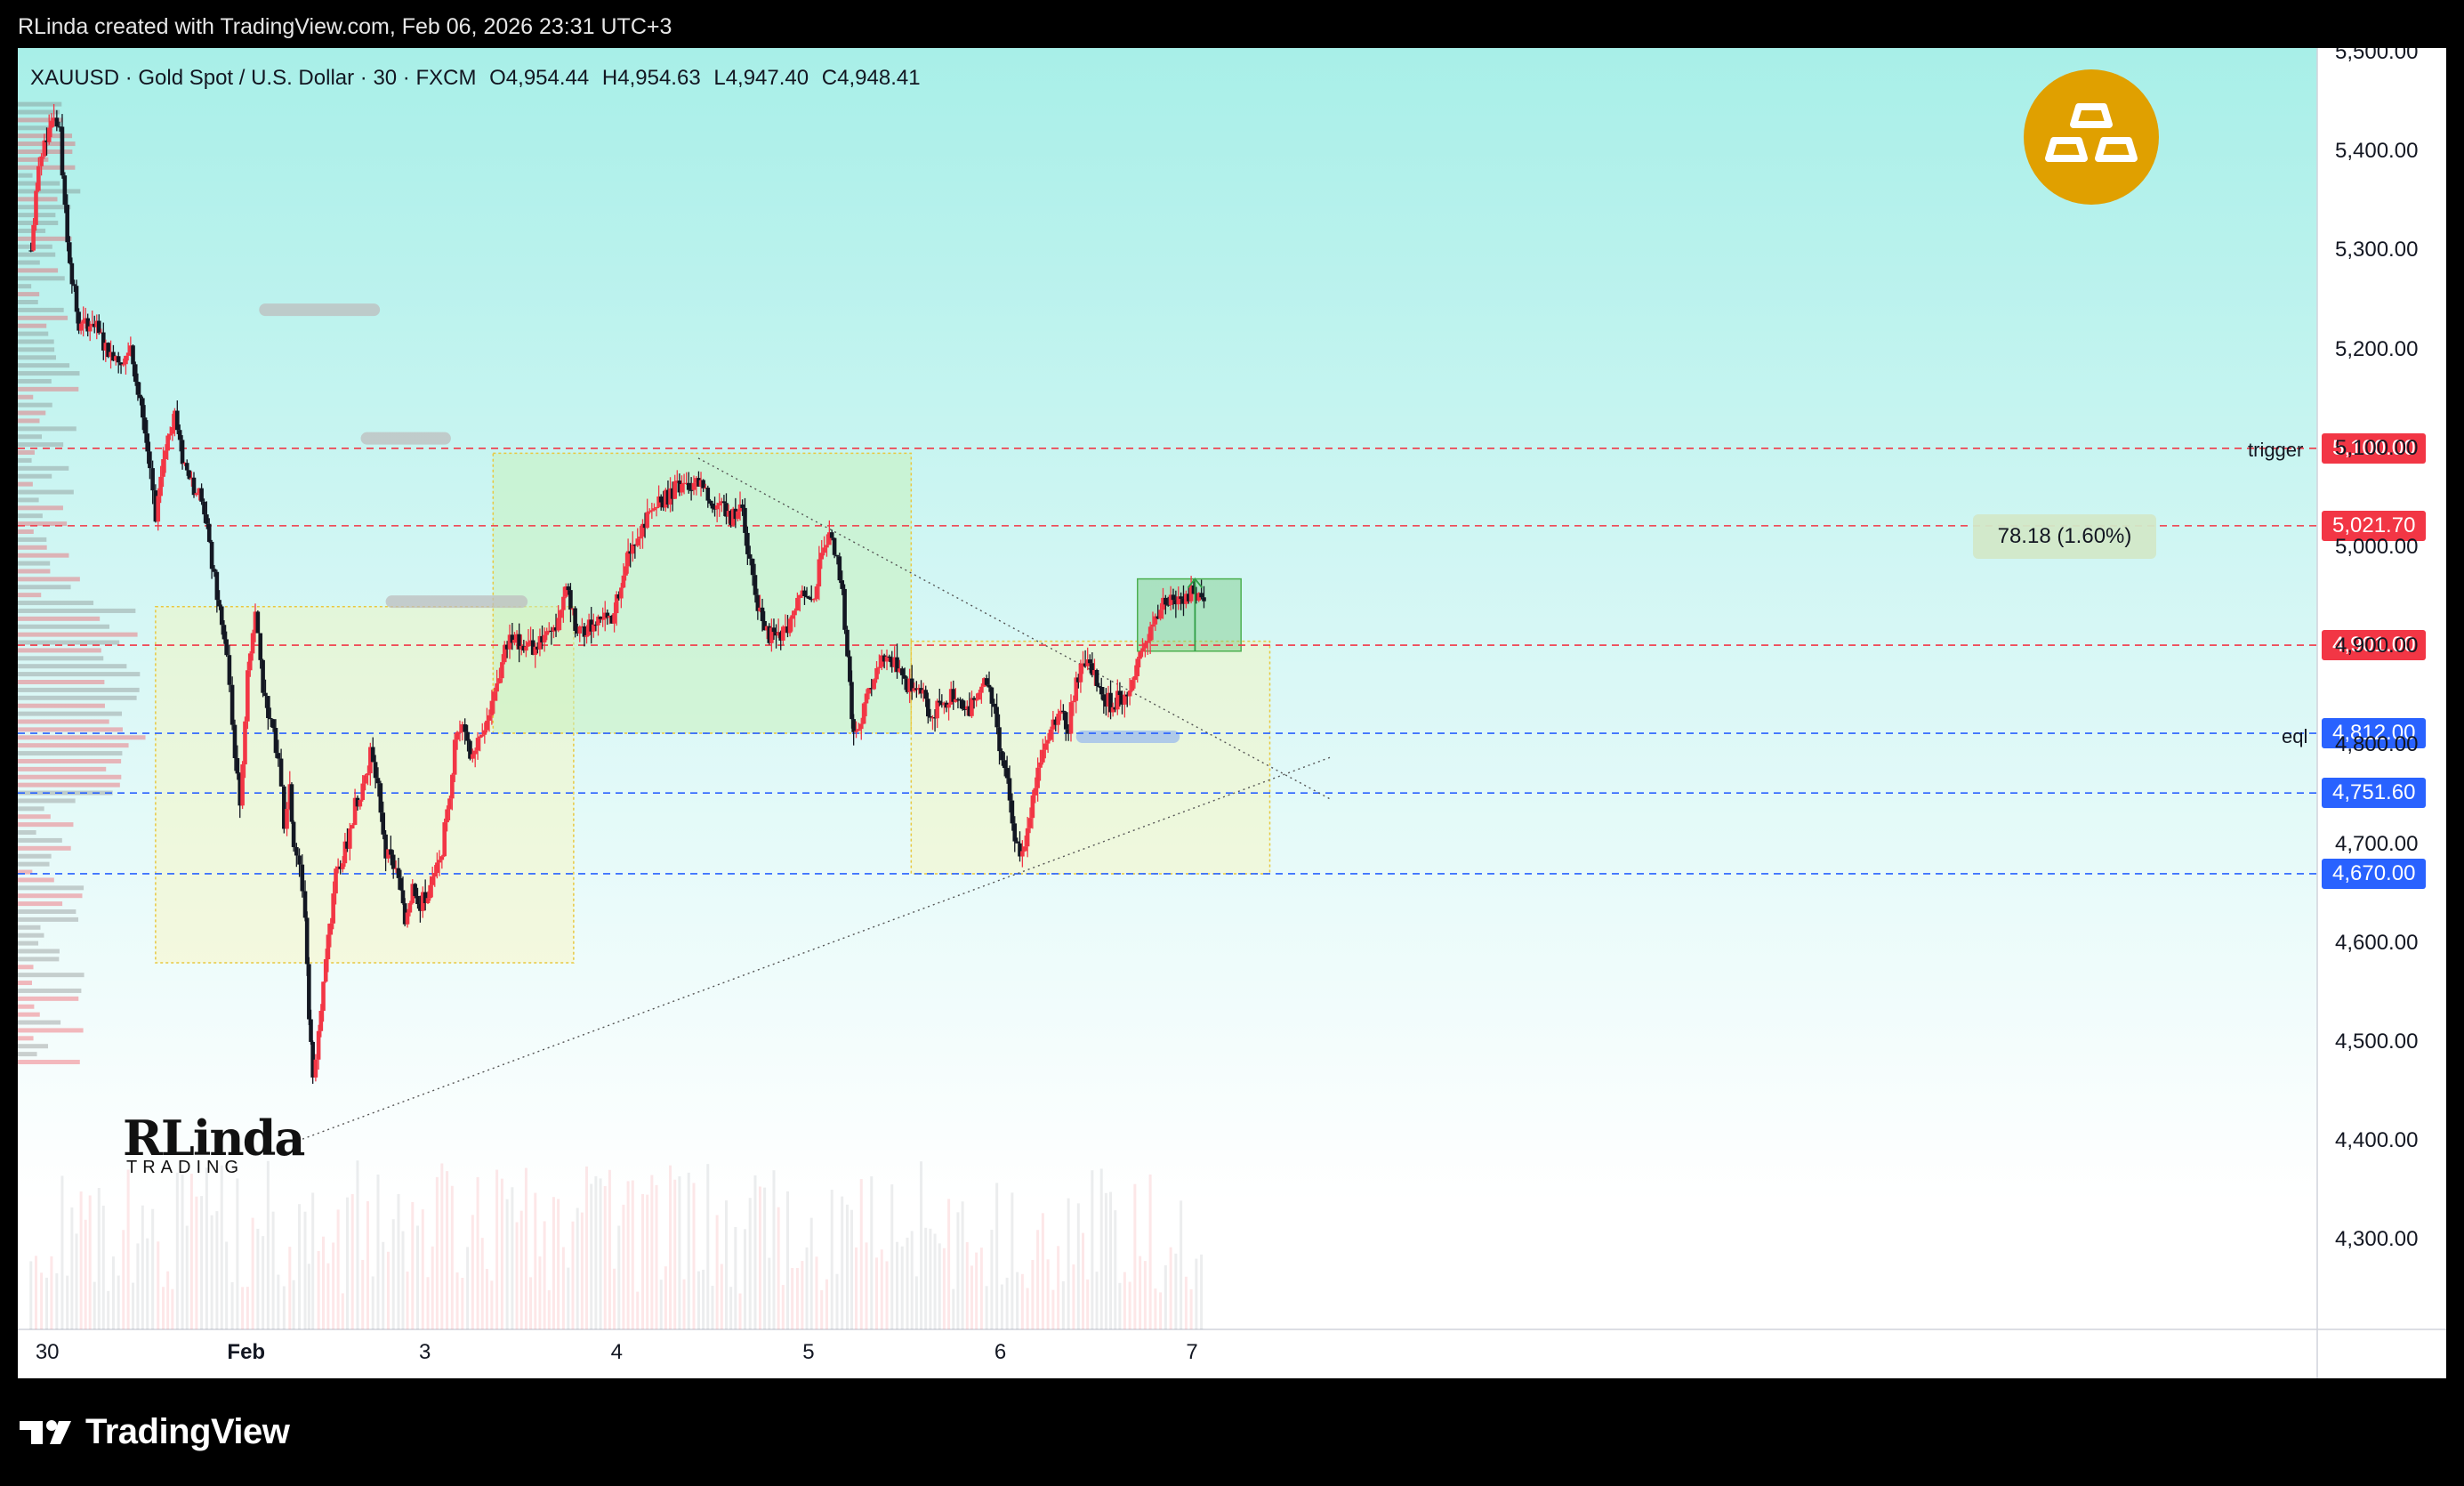 The height and width of the screenshot is (1486, 2464). What do you see at coordinates (2374, 448) in the screenshot?
I see `price-level-tag: 5,100.00` at bounding box center [2374, 448].